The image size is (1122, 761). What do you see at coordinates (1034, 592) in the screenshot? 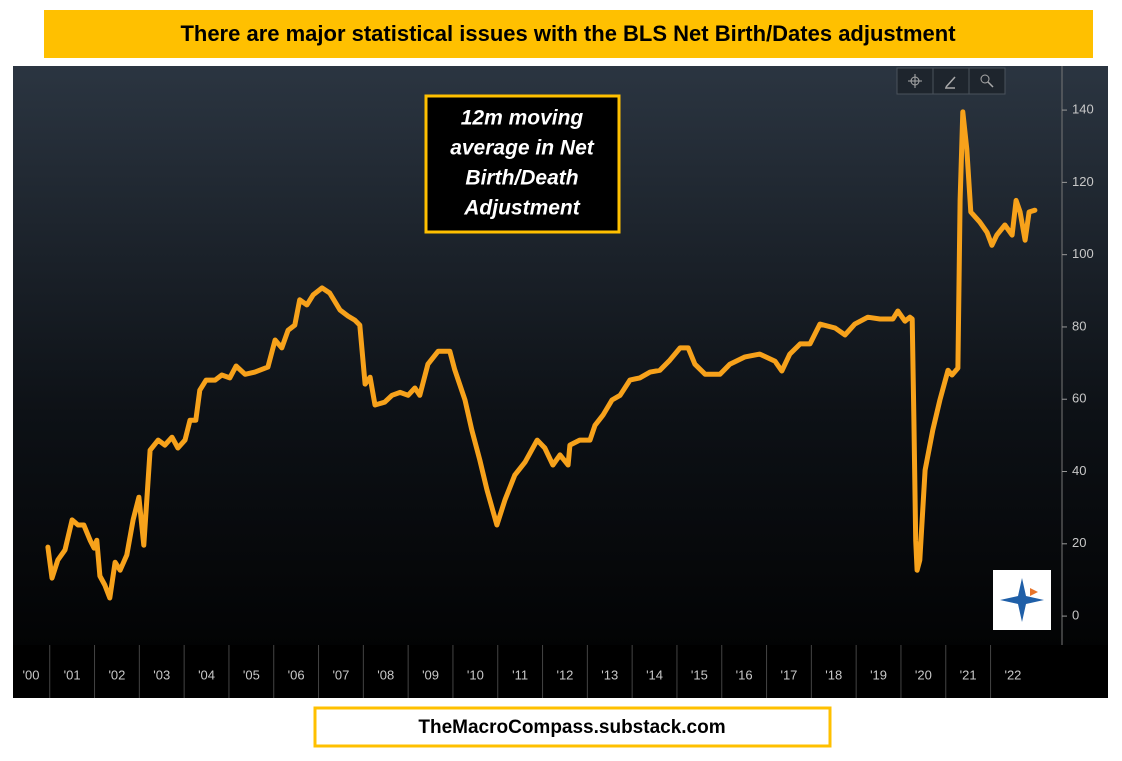
I see `logo-accent` at bounding box center [1034, 592].